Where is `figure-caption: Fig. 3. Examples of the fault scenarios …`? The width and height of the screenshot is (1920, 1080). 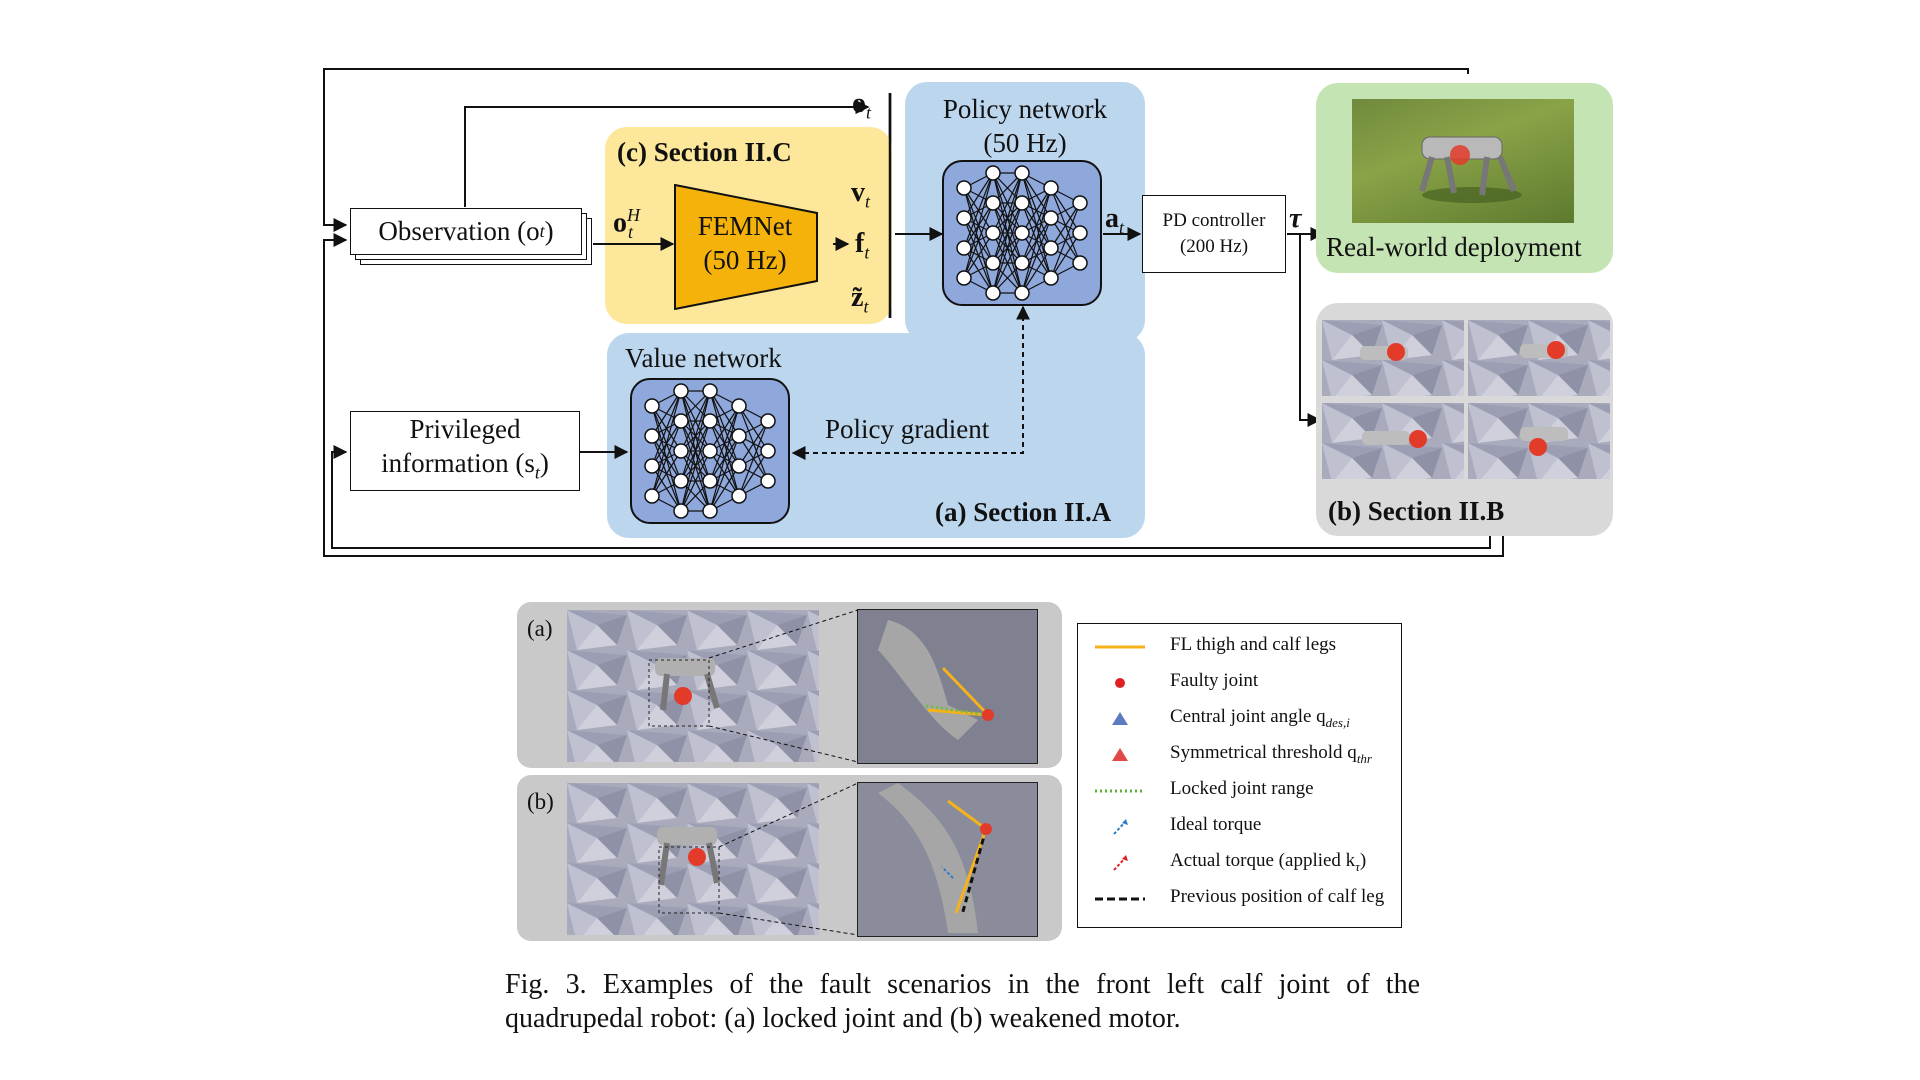
figure-caption: Fig. 3. Examples of the fault scenarios … is located at coordinates (962, 1001).